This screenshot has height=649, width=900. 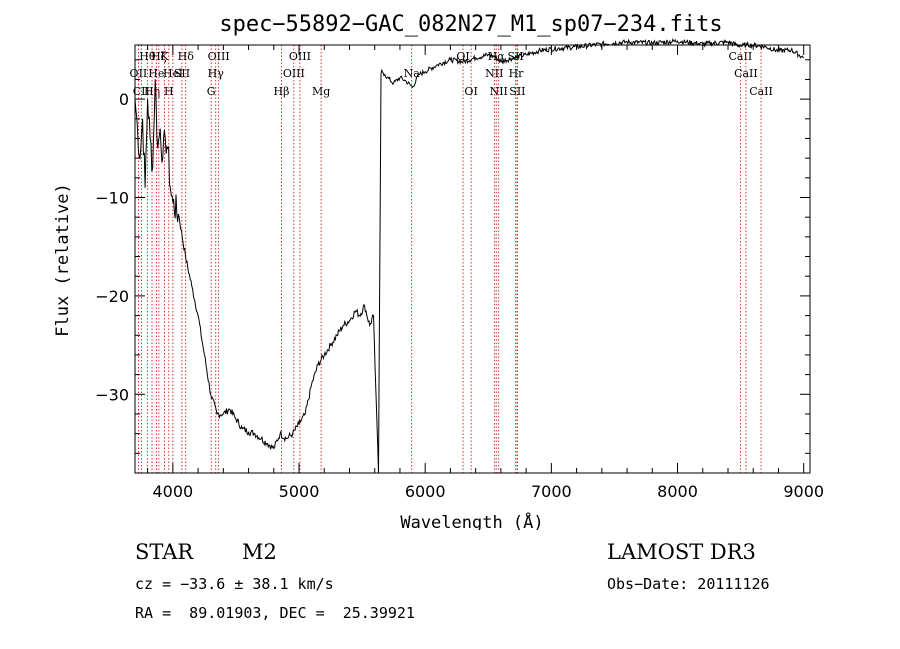 What do you see at coordinates (139, 73) in the screenshot?
I see `spectral-line-label-0: OII` at bounding box center [139, 73].